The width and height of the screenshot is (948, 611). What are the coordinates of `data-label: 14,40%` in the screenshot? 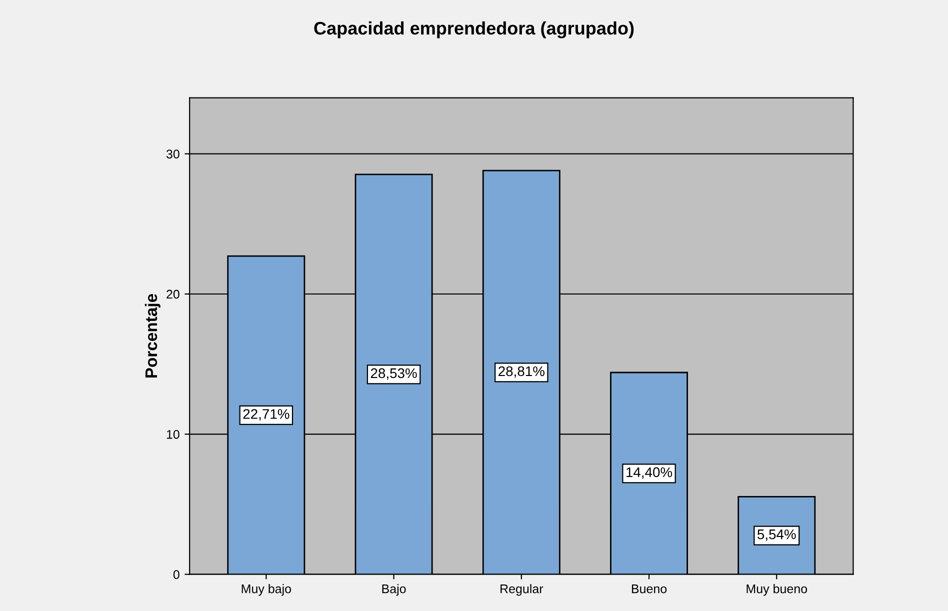 It's located at (649, 473).